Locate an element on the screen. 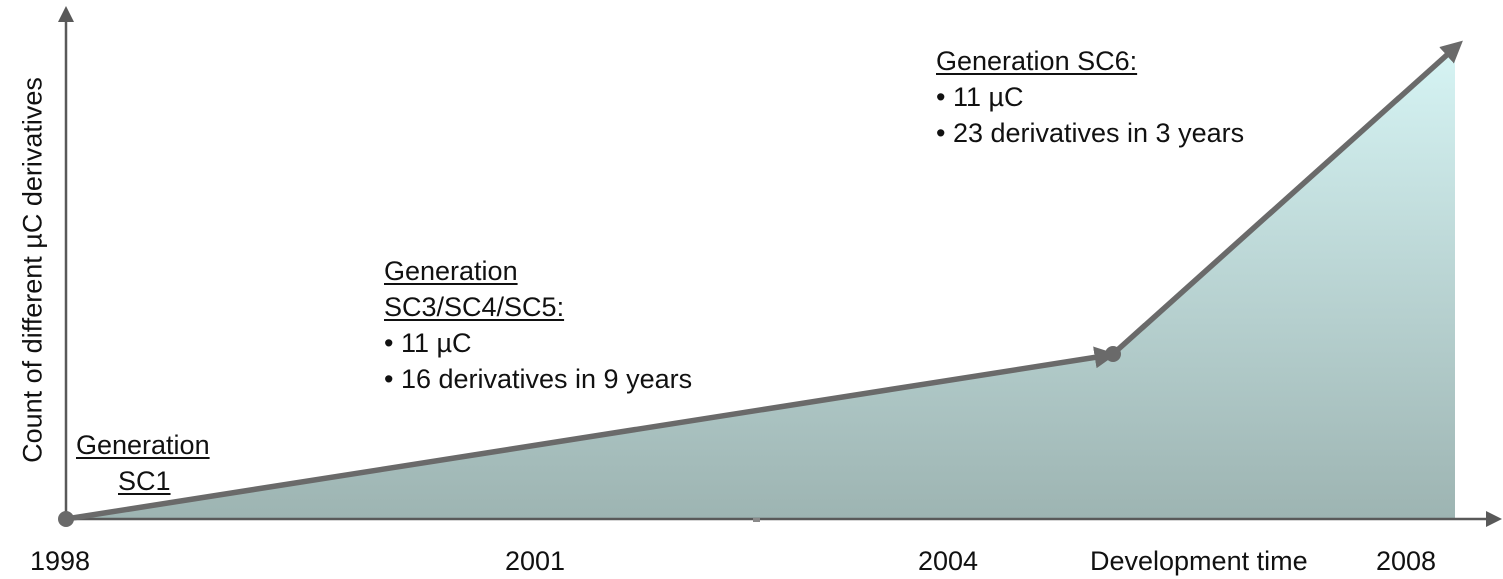 The width and height of the screenshot is (1503, 579). x-tick-2008: 2008 is located at coordinates (1406, 561).